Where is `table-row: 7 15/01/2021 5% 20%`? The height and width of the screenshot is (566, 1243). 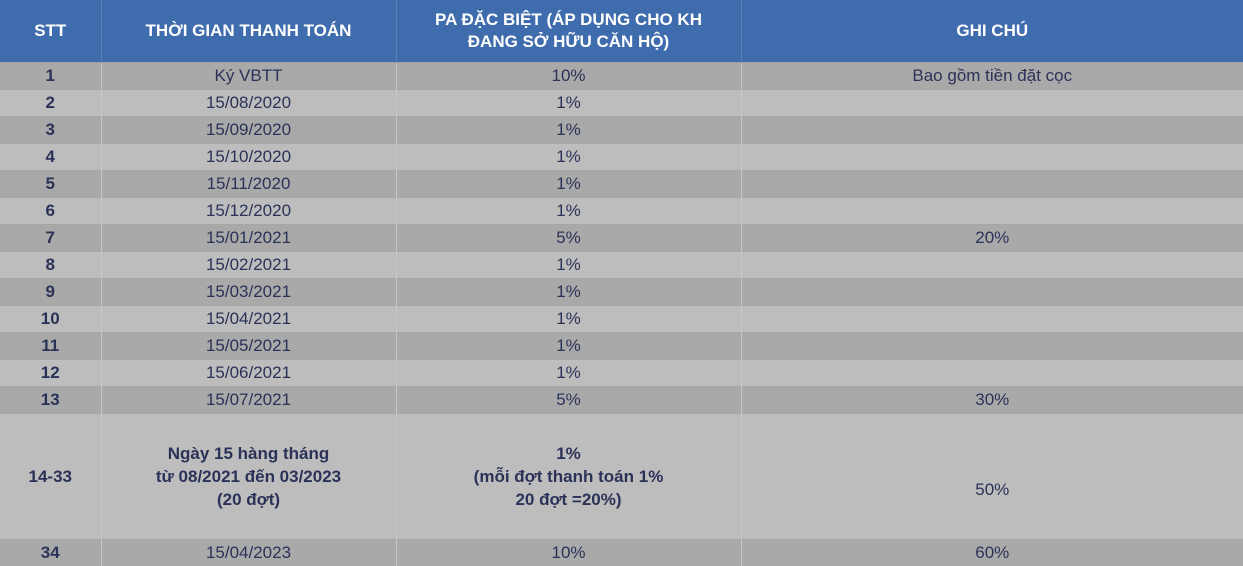
table-row: 7 15/01/2021 5% 20% is located at coordinates (621, 238).